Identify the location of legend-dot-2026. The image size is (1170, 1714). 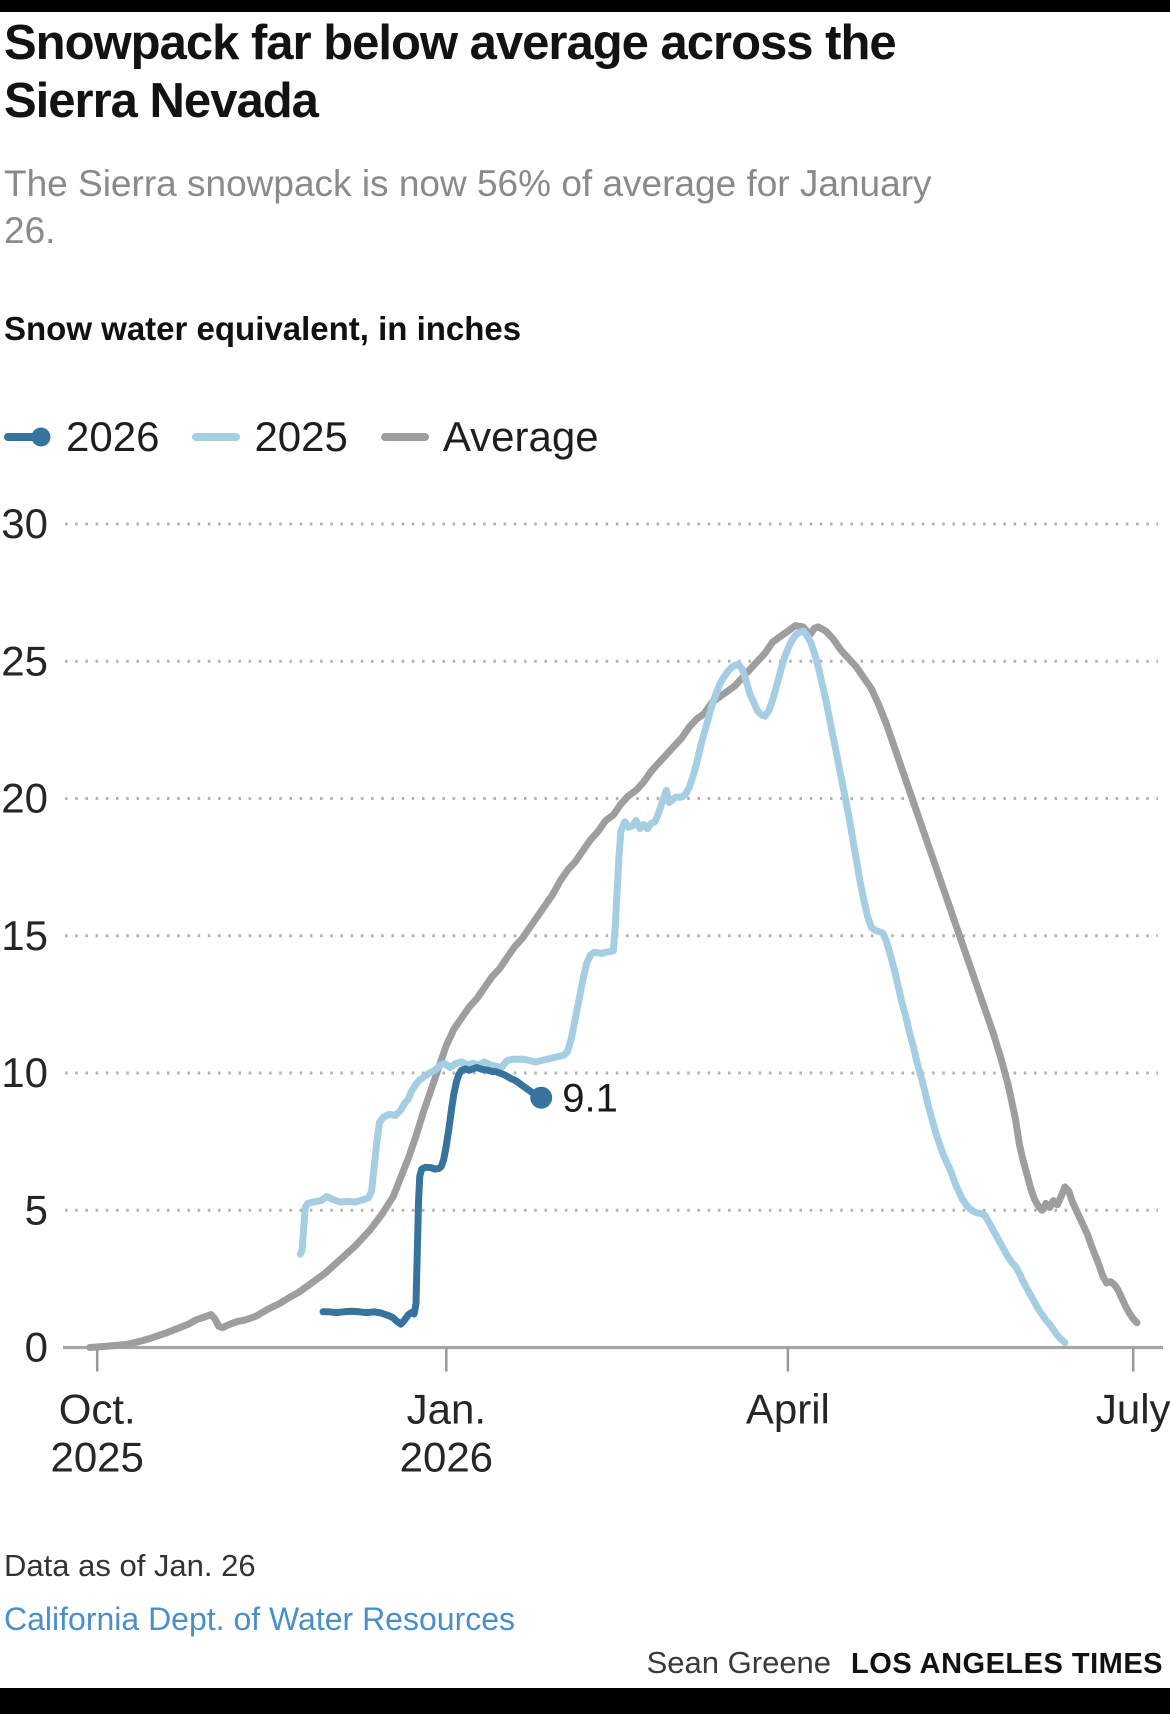
(41, 437).